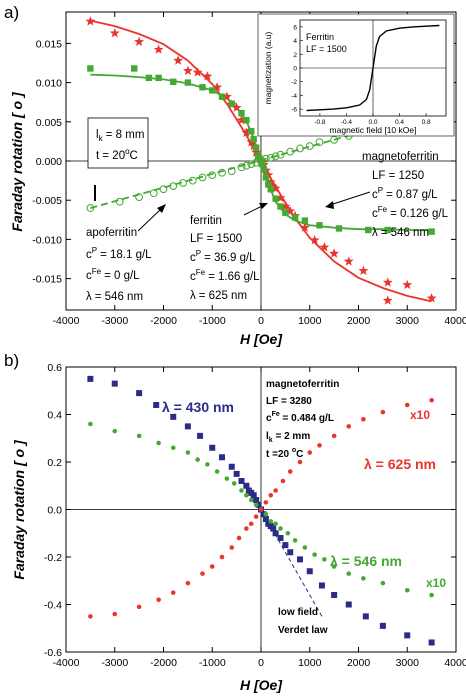 This screenshot has width=466, height=697. What do you see at coordinates (113, 274) in the screenshot?
I see `apoferritin-cfe: cFe = 0 g/L` at bounding box center [113, 274].